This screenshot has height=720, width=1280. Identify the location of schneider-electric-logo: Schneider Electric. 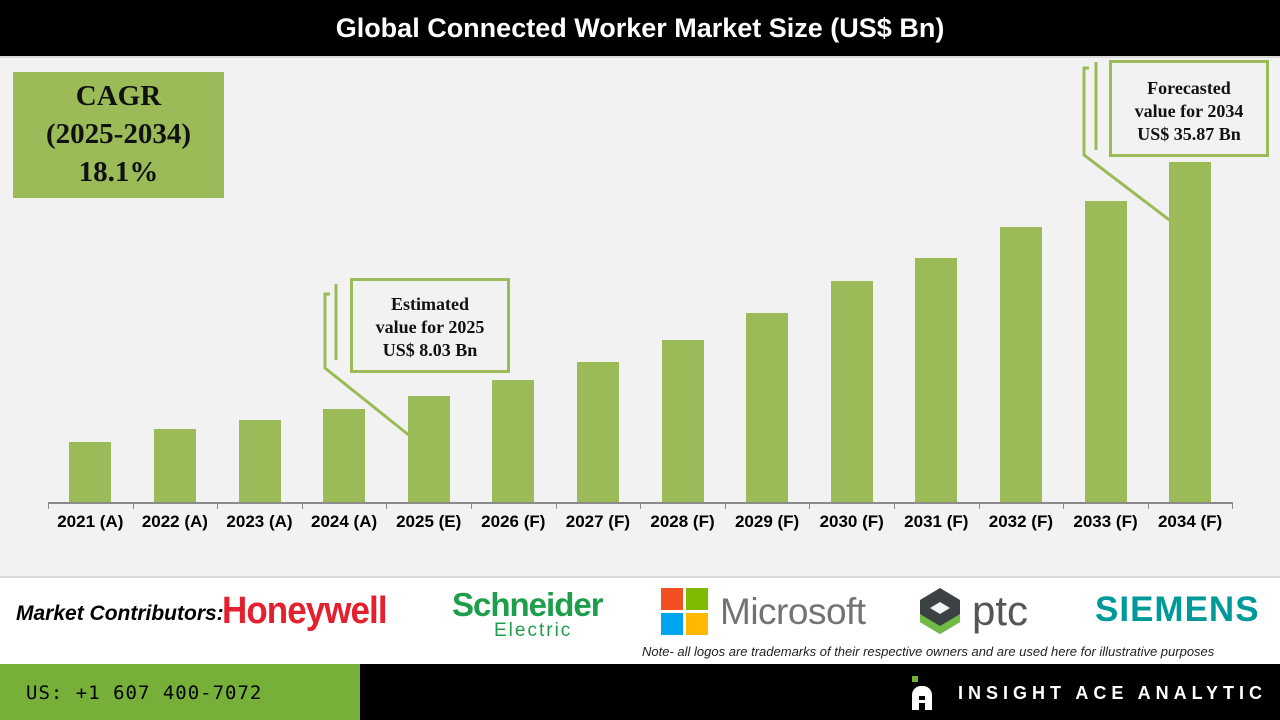
(528, 613).